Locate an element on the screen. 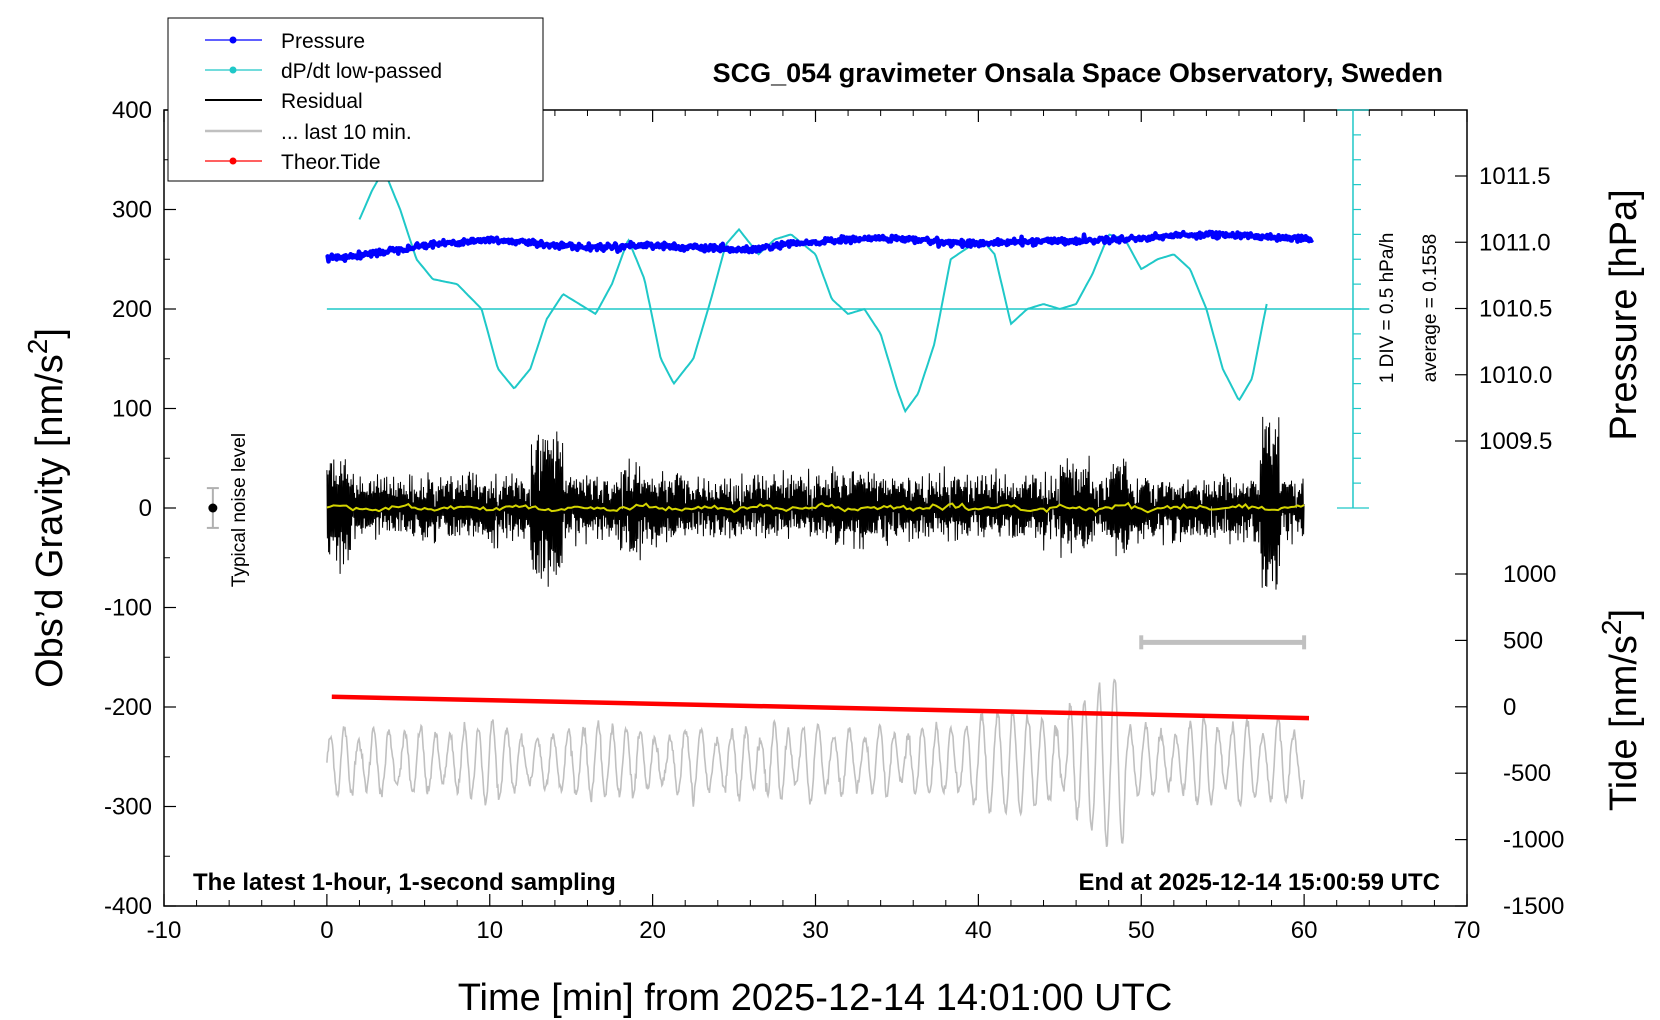  legend-entry-residual: Residual is located at coordinates (284, 101).